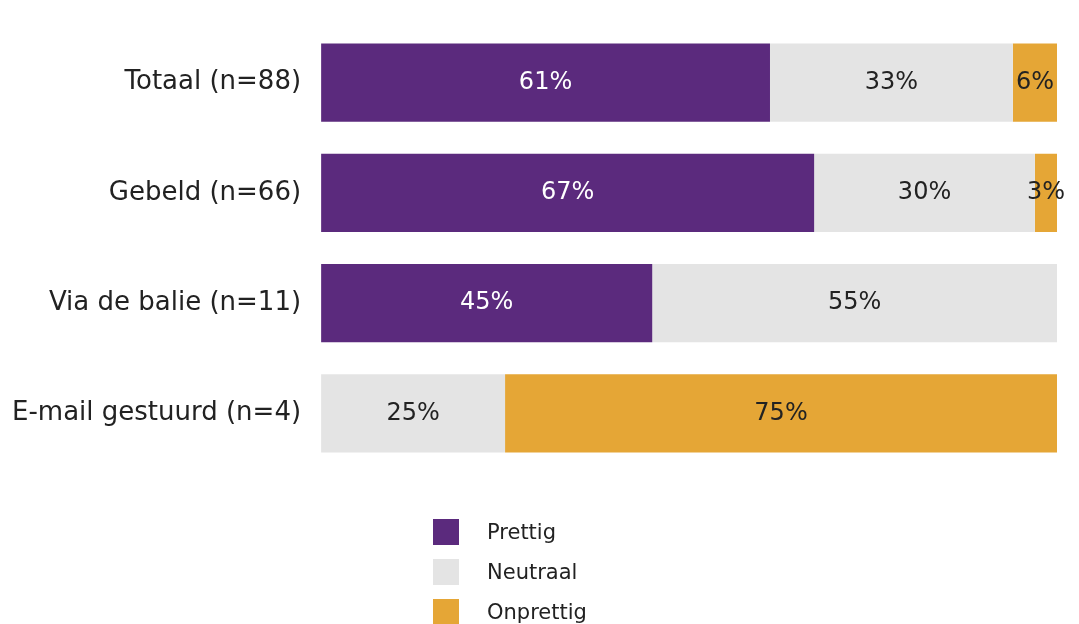  I want to click on y-tick-label: E-mail gestuurd (n=4), so click(156, 411).